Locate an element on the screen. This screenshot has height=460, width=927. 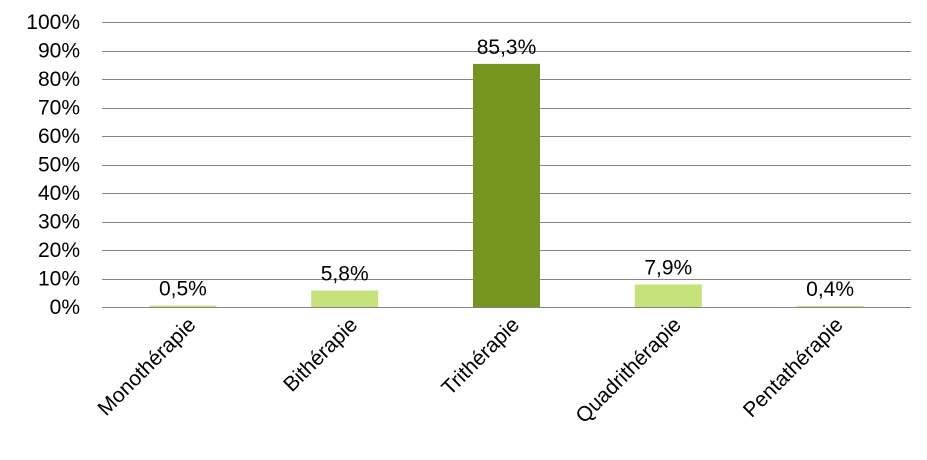
y-tick-label: 80% is located at coordinates (59, 79).